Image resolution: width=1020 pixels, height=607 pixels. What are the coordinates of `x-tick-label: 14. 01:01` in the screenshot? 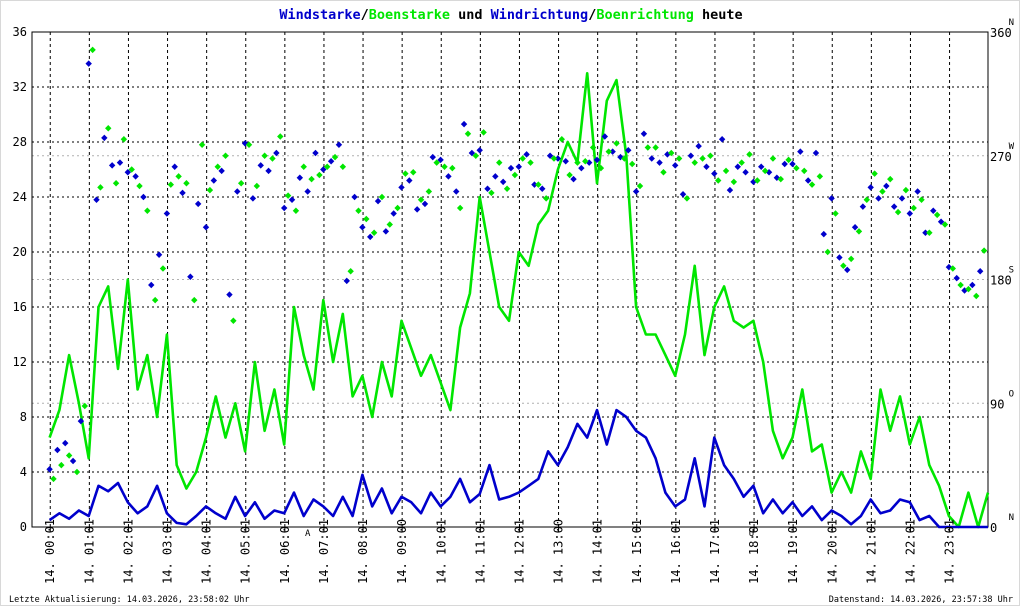 It's located at (89, 551).